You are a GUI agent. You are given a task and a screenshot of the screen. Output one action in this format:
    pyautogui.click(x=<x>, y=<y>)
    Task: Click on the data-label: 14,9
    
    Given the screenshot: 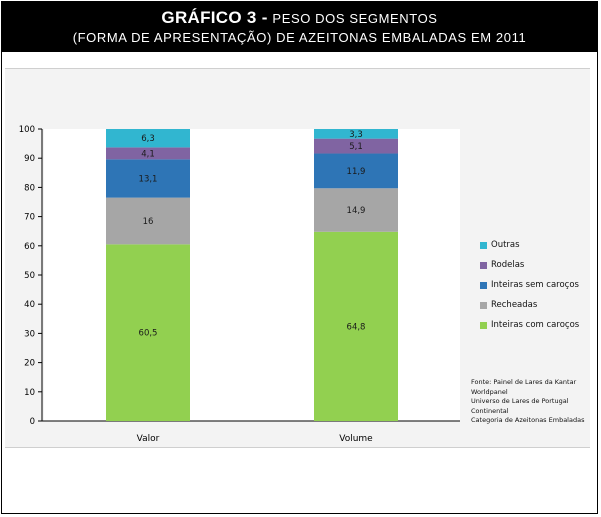 What is the action you would take?
    pyautogui.click(x=356, y=211)
    